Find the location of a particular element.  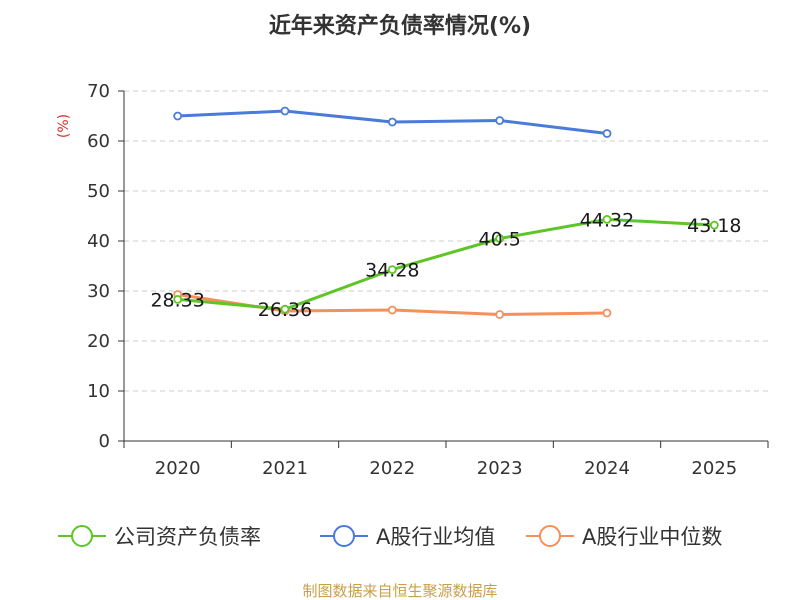

legend-item: 公司资产负债率 is located at coordinates (159, 537).